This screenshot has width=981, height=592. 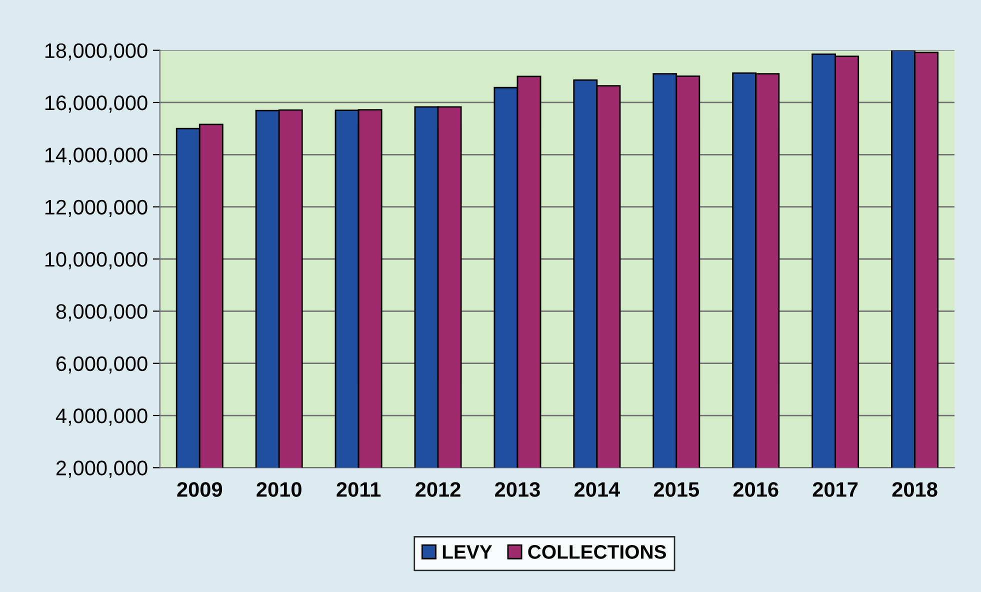 What do you see at coordinates (96, 52) in the screenshot?
I see `y-tick-label: 18,000,000` at bounding box center [96, 52].